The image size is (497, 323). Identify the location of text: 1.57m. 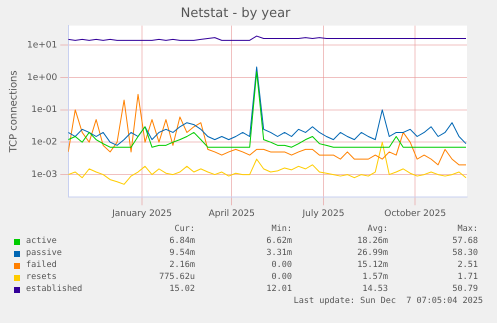
(375, 277).